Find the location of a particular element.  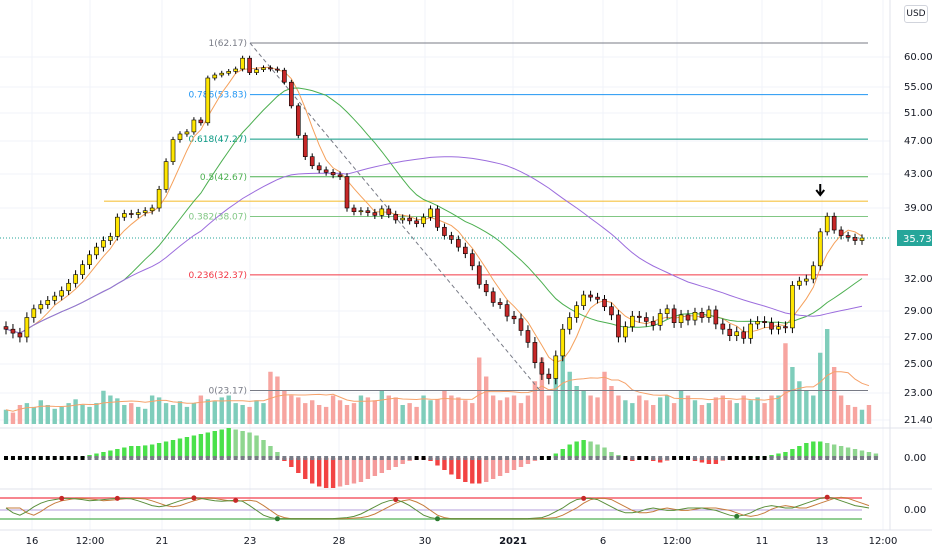

price-tick-label: 25.00 is located at coordinates (918, 364).